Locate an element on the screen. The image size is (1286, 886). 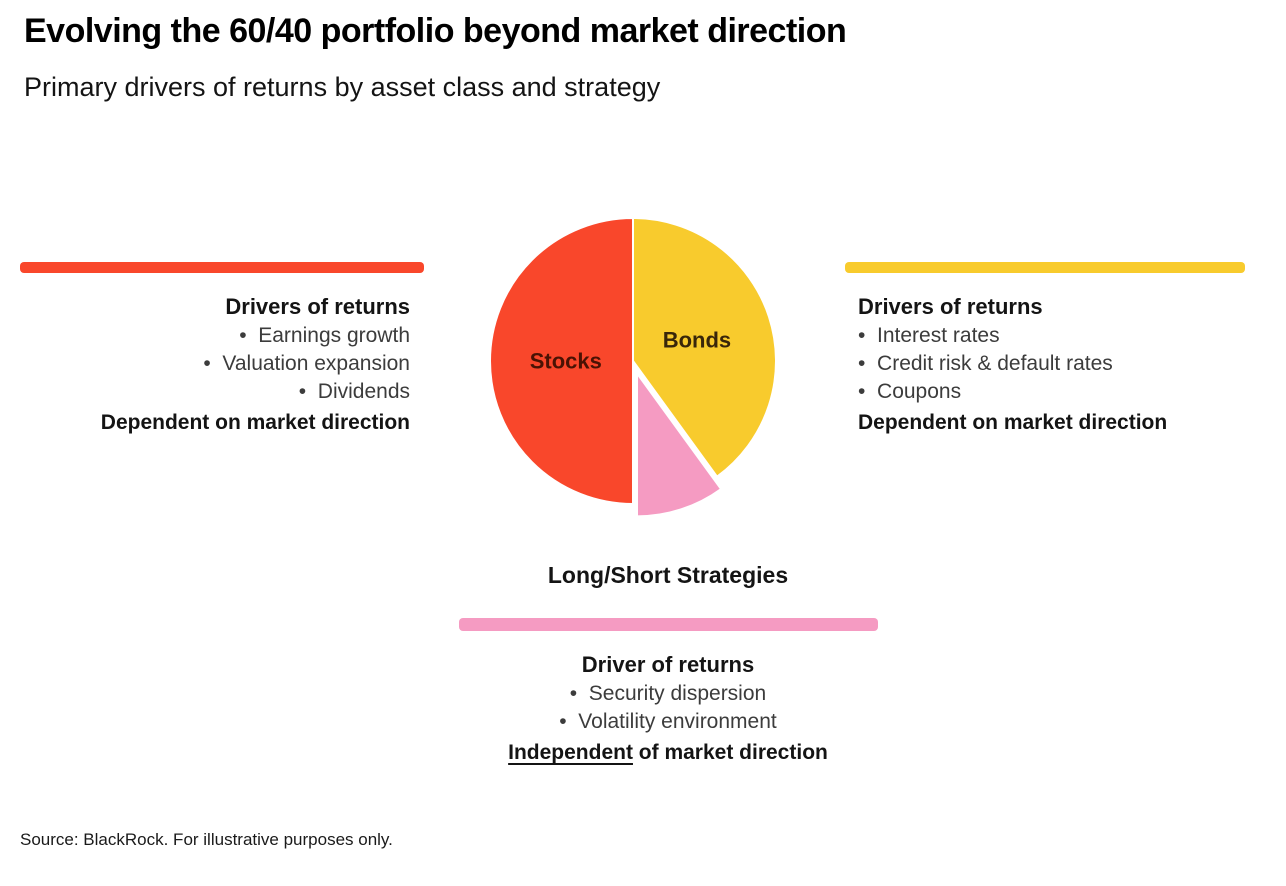
portfolio-pie-chart: Bonds Stocks is located at coordinates (633, 369).